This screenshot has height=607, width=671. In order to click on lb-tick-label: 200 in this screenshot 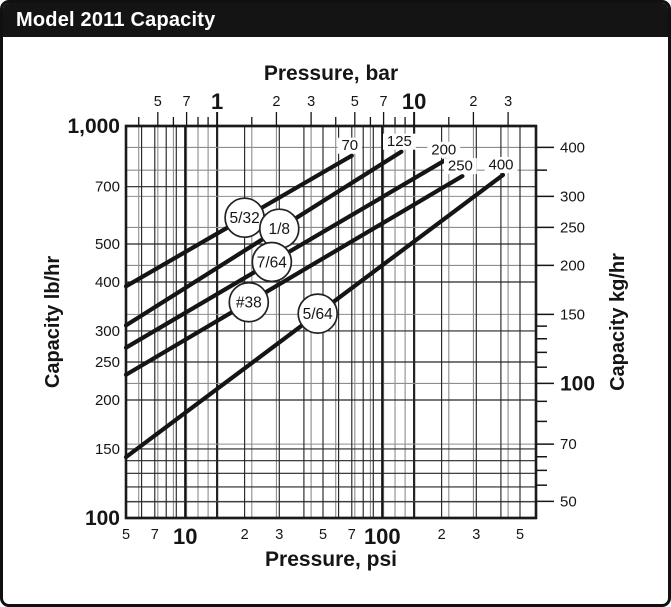, I will do `click(107, 400)`.